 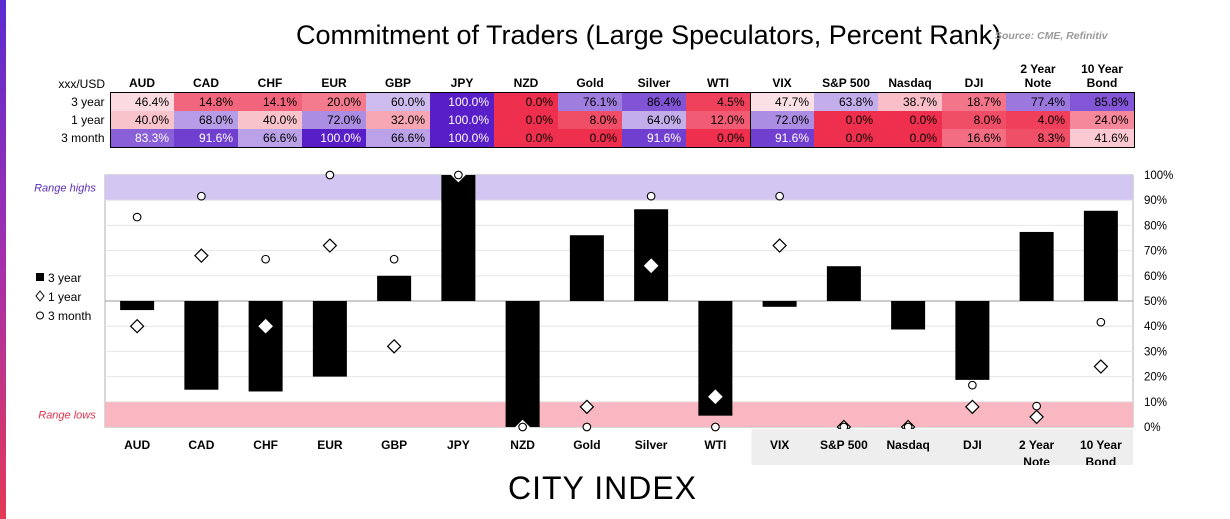 What do you see at coordinates (1155, 327) in the screenshot?
I see `y-tick-label: 40%` at bounding box center [1155, 327].